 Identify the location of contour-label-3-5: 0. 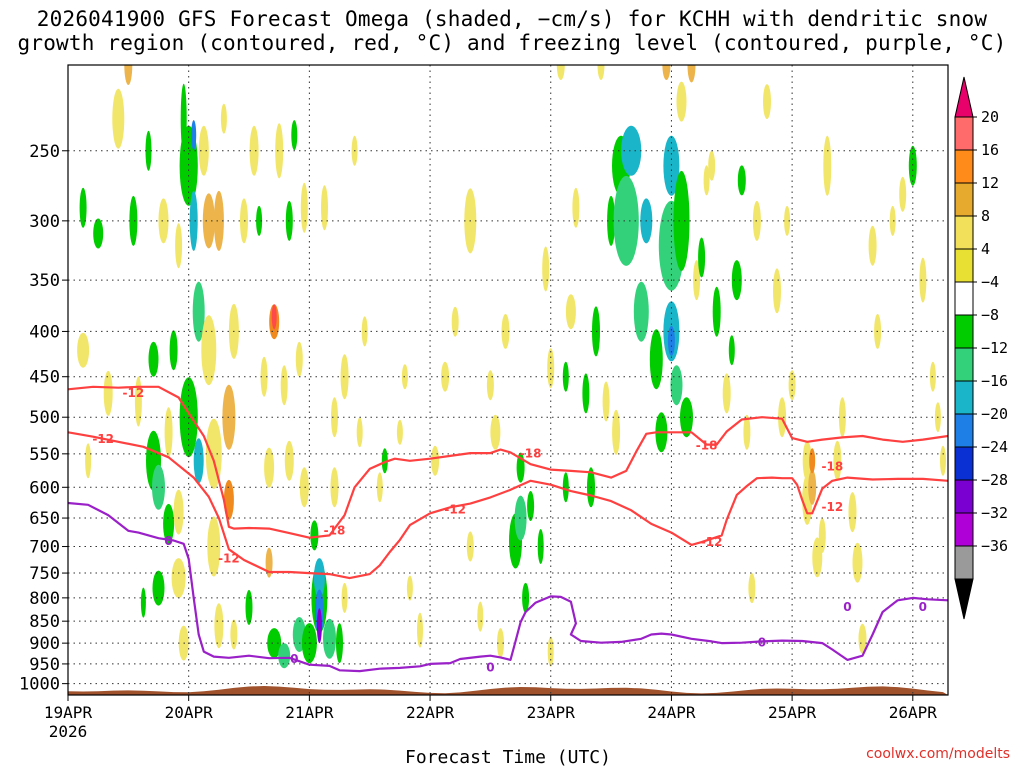
(923, 607).